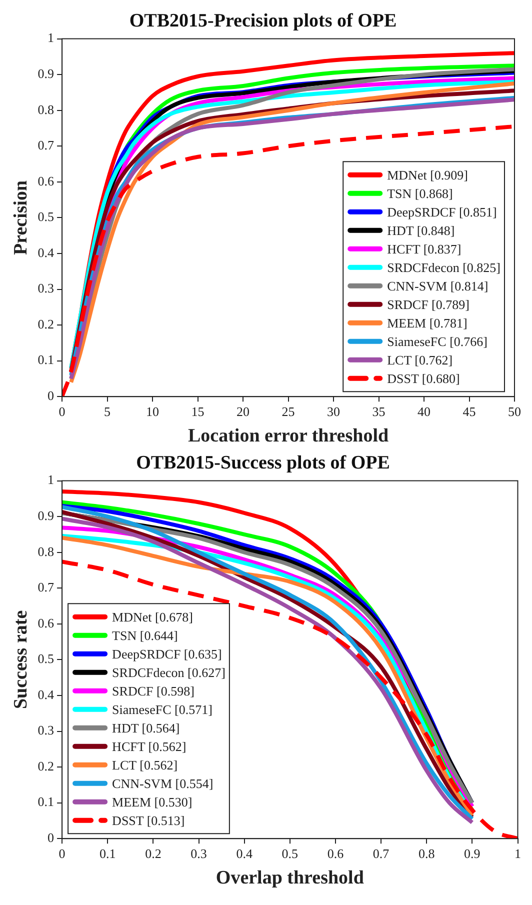 This screenshot has width=532, height=905. Describe the element at coordinates (290, 853) in the screenshot. I see `x-tick-label: 0.5` at that location.